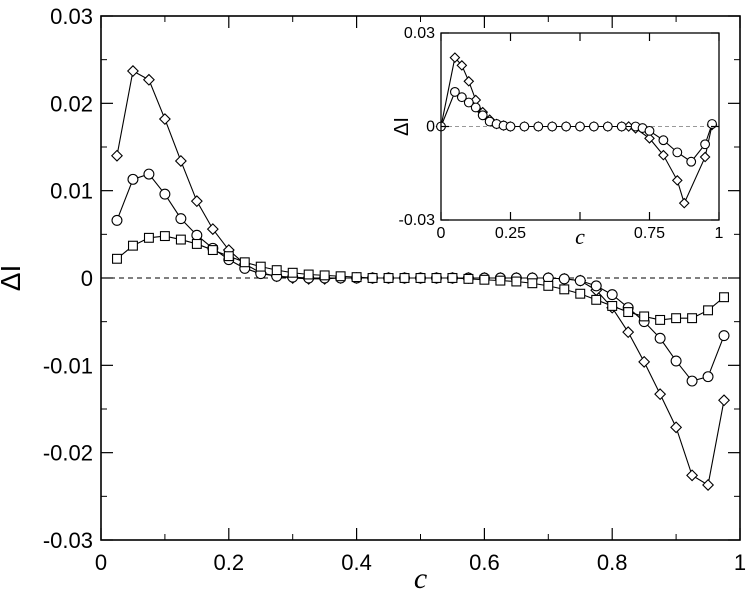 This screenshot has height=596, width=747. Describe the element at coordinates (719, 233) in the screenshot. I see `inset-x-tick-label: 1` at that location.